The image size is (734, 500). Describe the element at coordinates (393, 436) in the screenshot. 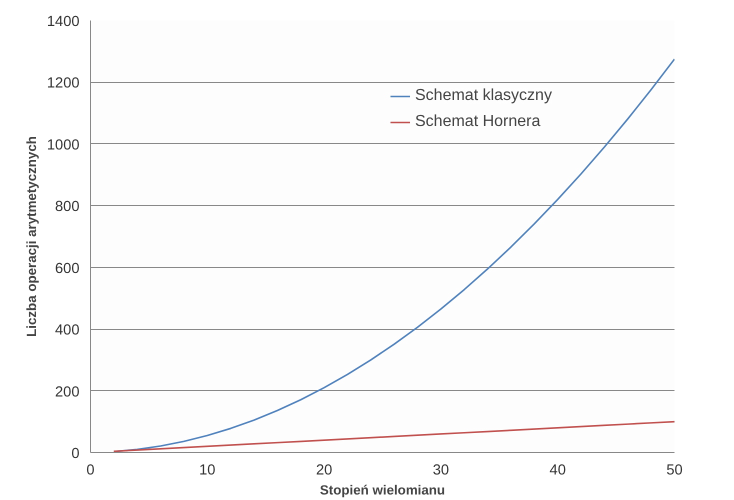

I see `line-series` at that location.